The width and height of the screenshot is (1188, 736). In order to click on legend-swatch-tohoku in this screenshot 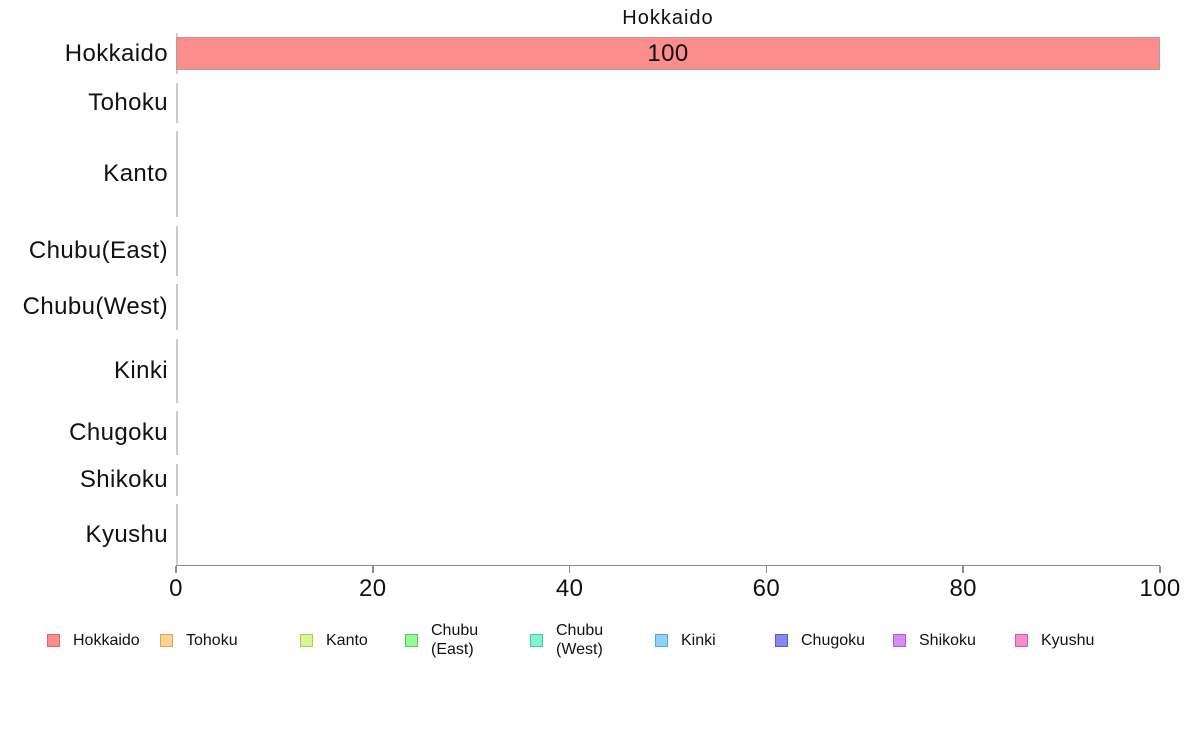, I will do `click(166, 640)`.